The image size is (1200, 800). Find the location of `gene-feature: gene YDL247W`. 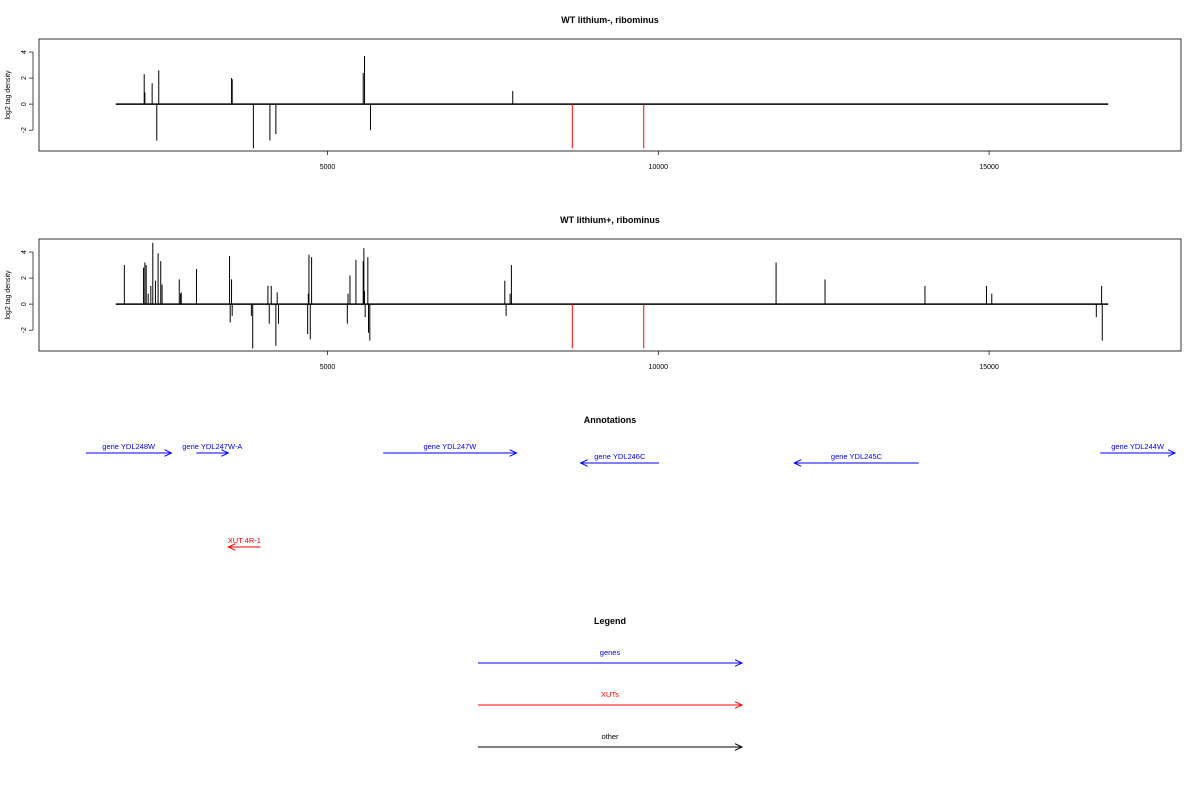

gene-feature: gene YDL247W is located at coordinates (450, 449).